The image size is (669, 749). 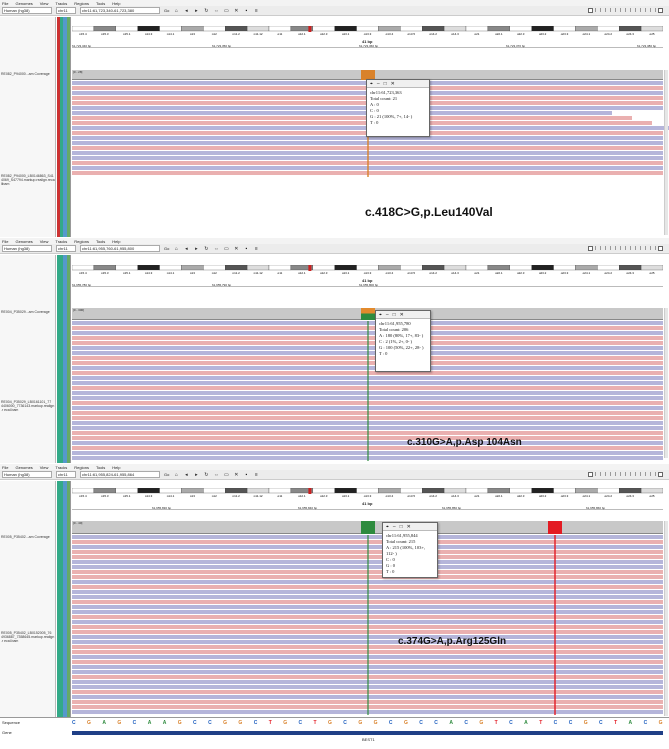 I want to click on locus-input: chr11:61,955,760-61,955,800, so click(x=120, y=248).